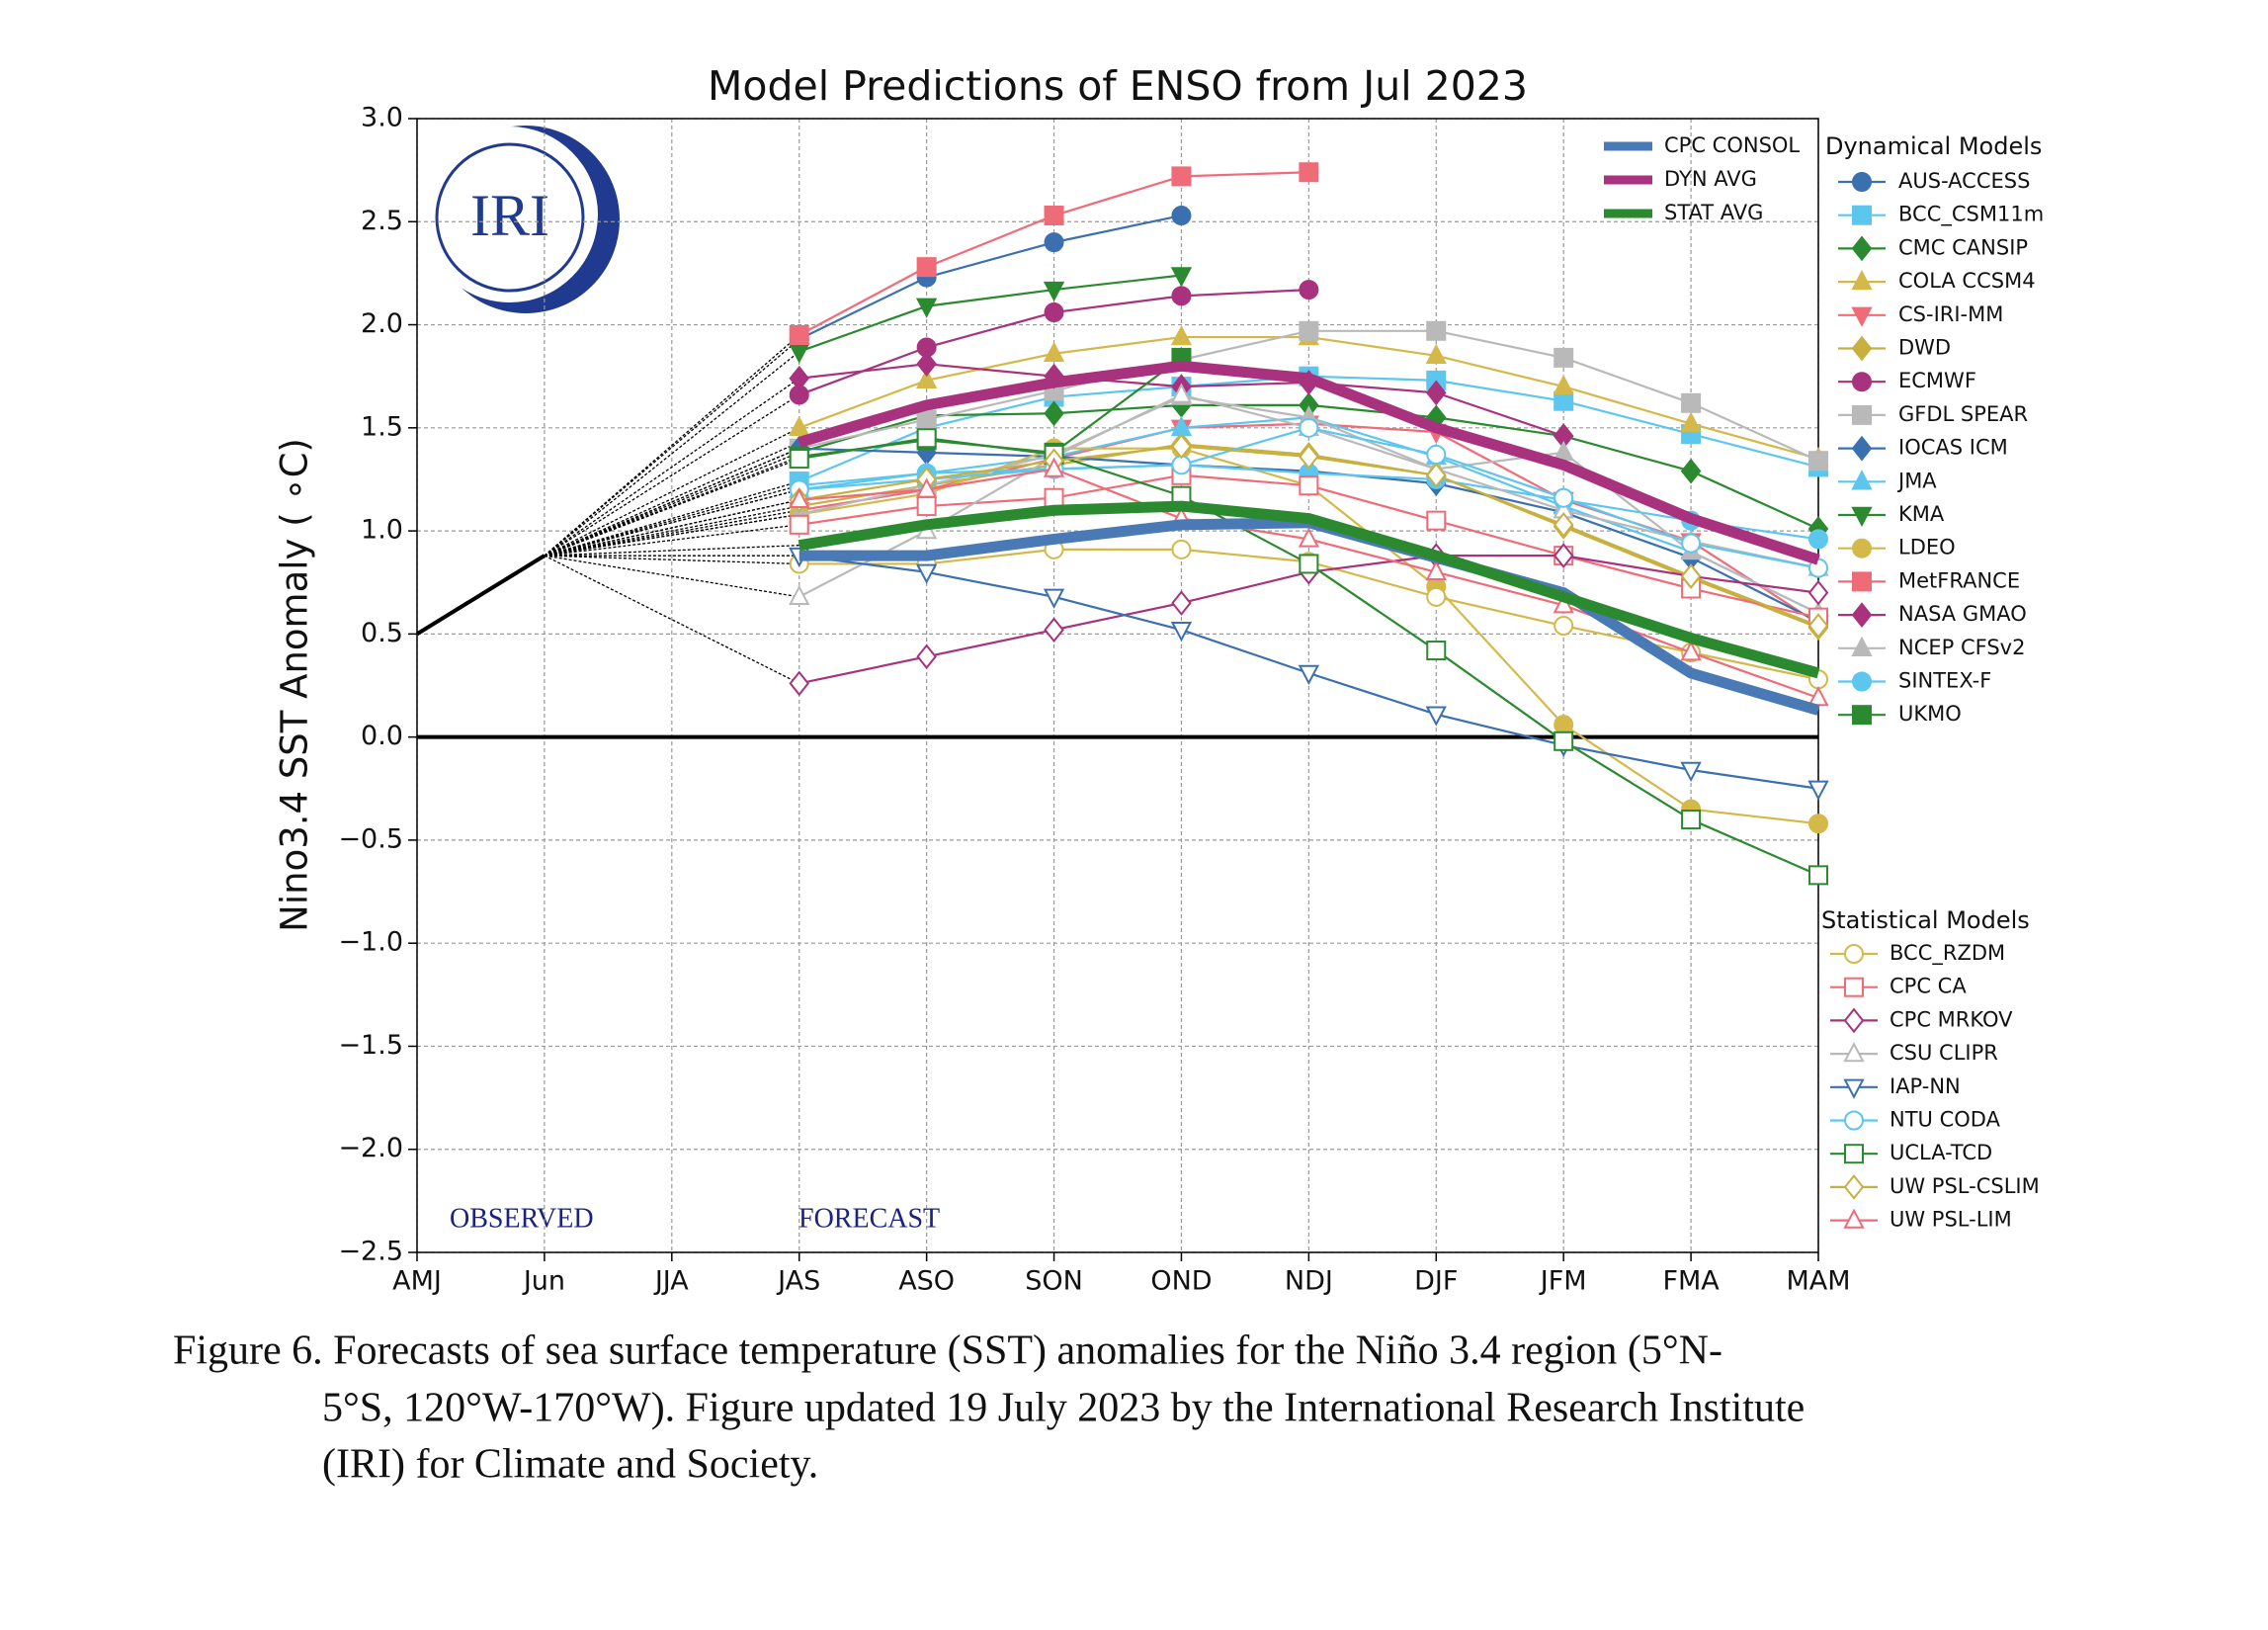  I want to click on x-tick-label: ASO, so click(926, 1281).